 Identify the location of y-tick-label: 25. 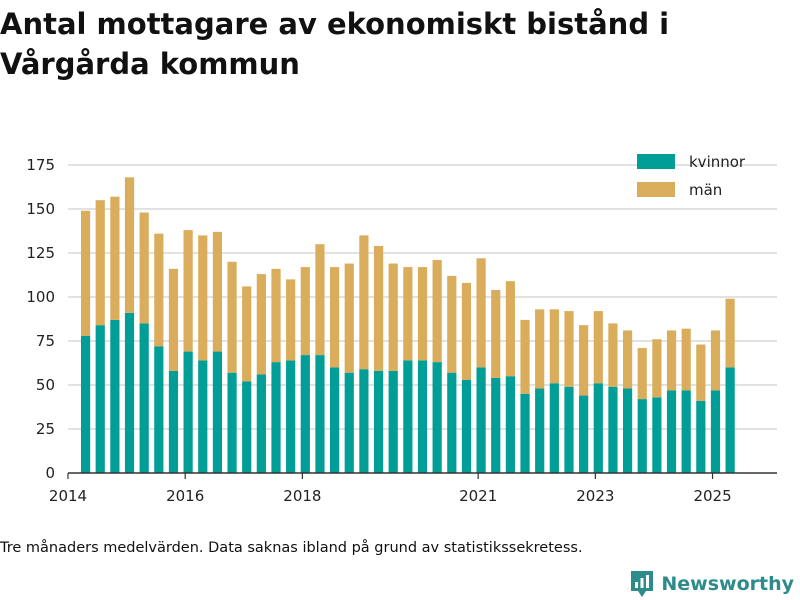
(45, 429).